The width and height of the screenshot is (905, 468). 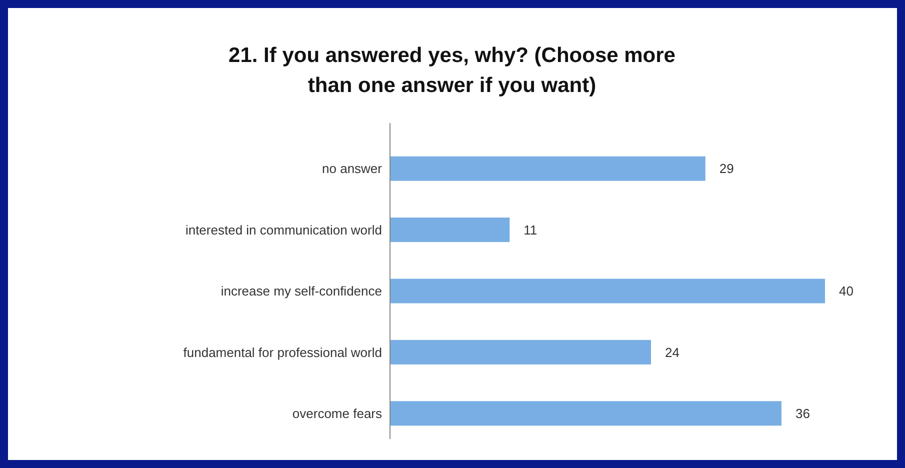 What do you see at coordinates (803, 413) in the screenshot?
I see `data-label: 36` at bounding box center [803, 413].